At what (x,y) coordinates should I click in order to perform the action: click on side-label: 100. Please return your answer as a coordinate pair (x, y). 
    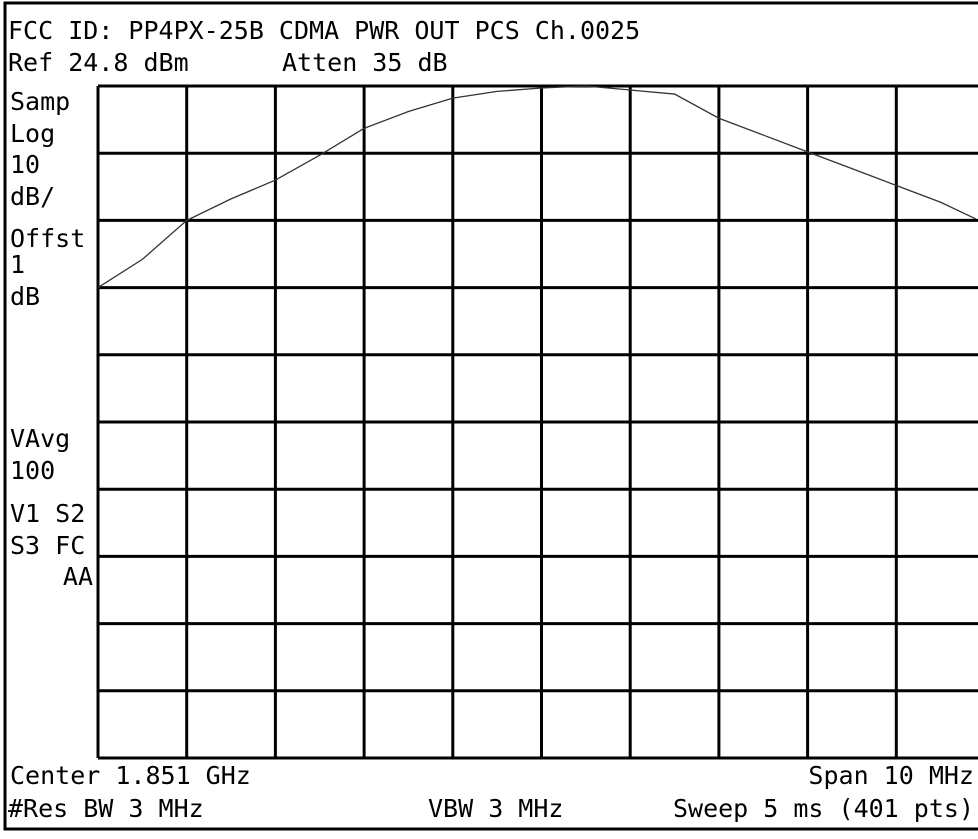
    Looking at the image, I should click on (32, 470).